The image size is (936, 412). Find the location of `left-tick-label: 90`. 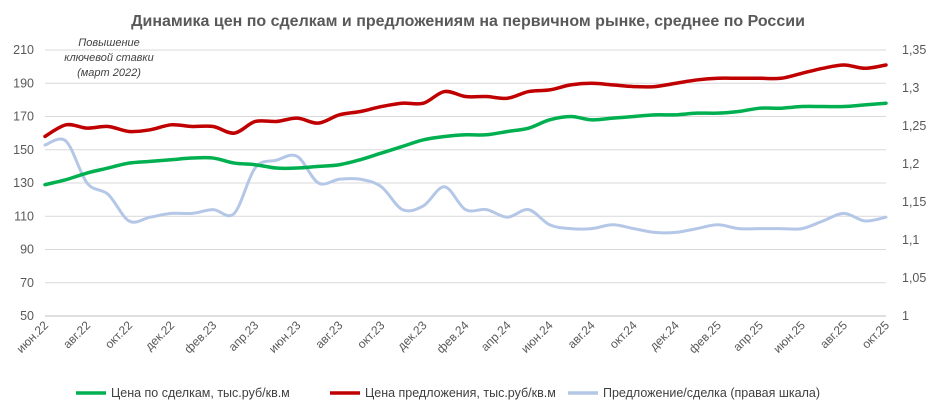

left-tick-label: 90 is located at coordinates (27, 250).